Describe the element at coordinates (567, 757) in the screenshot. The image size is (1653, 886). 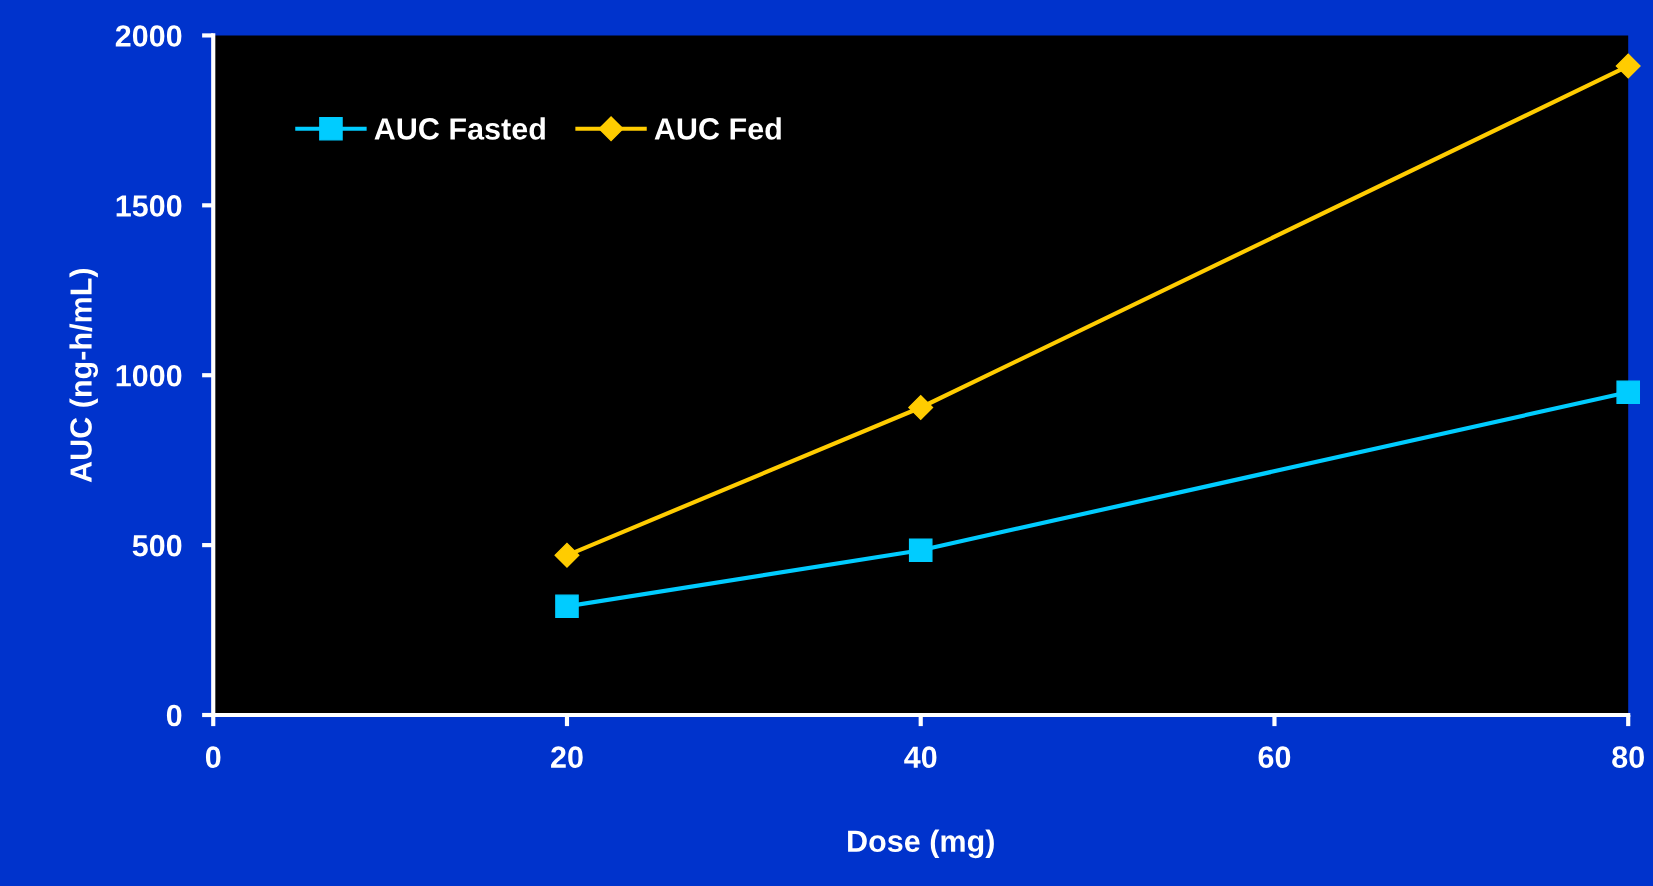
I see `x-tick-label: 20` at that location.